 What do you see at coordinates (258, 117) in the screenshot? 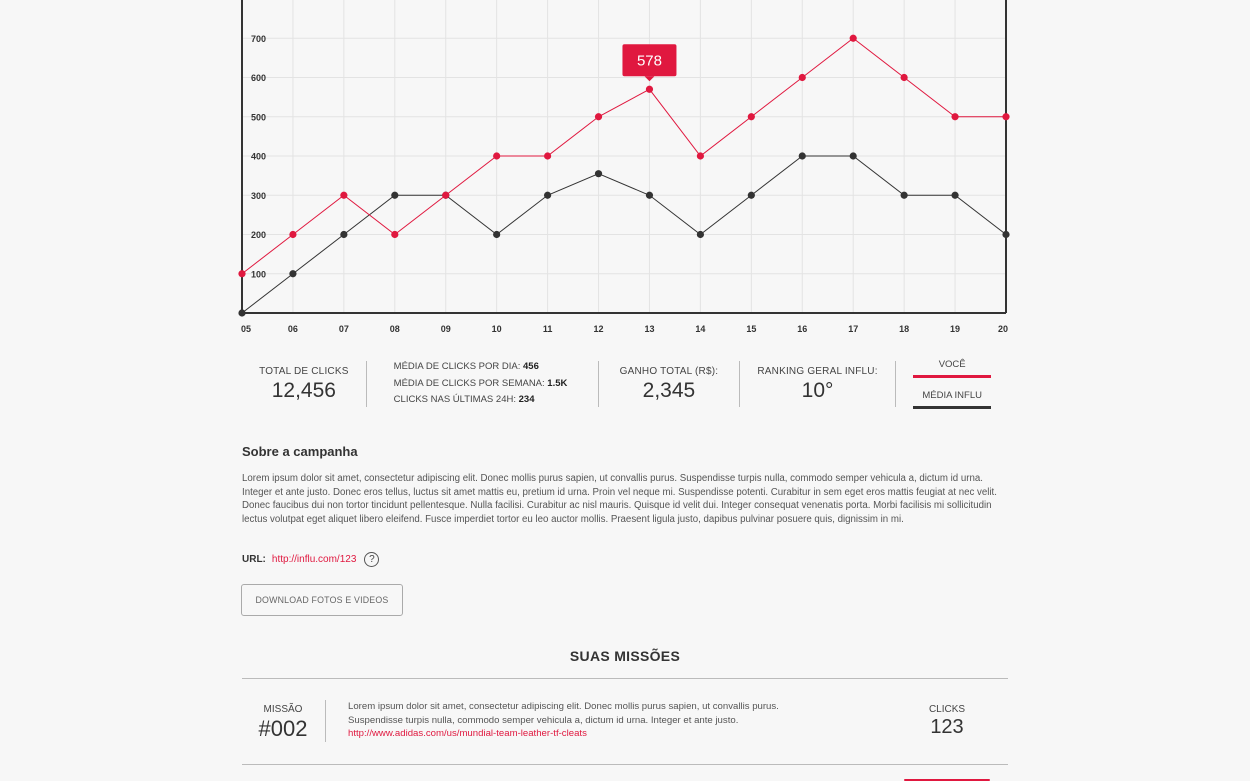
I see `y-tick-label: 500` at bounding box center [258, 117].